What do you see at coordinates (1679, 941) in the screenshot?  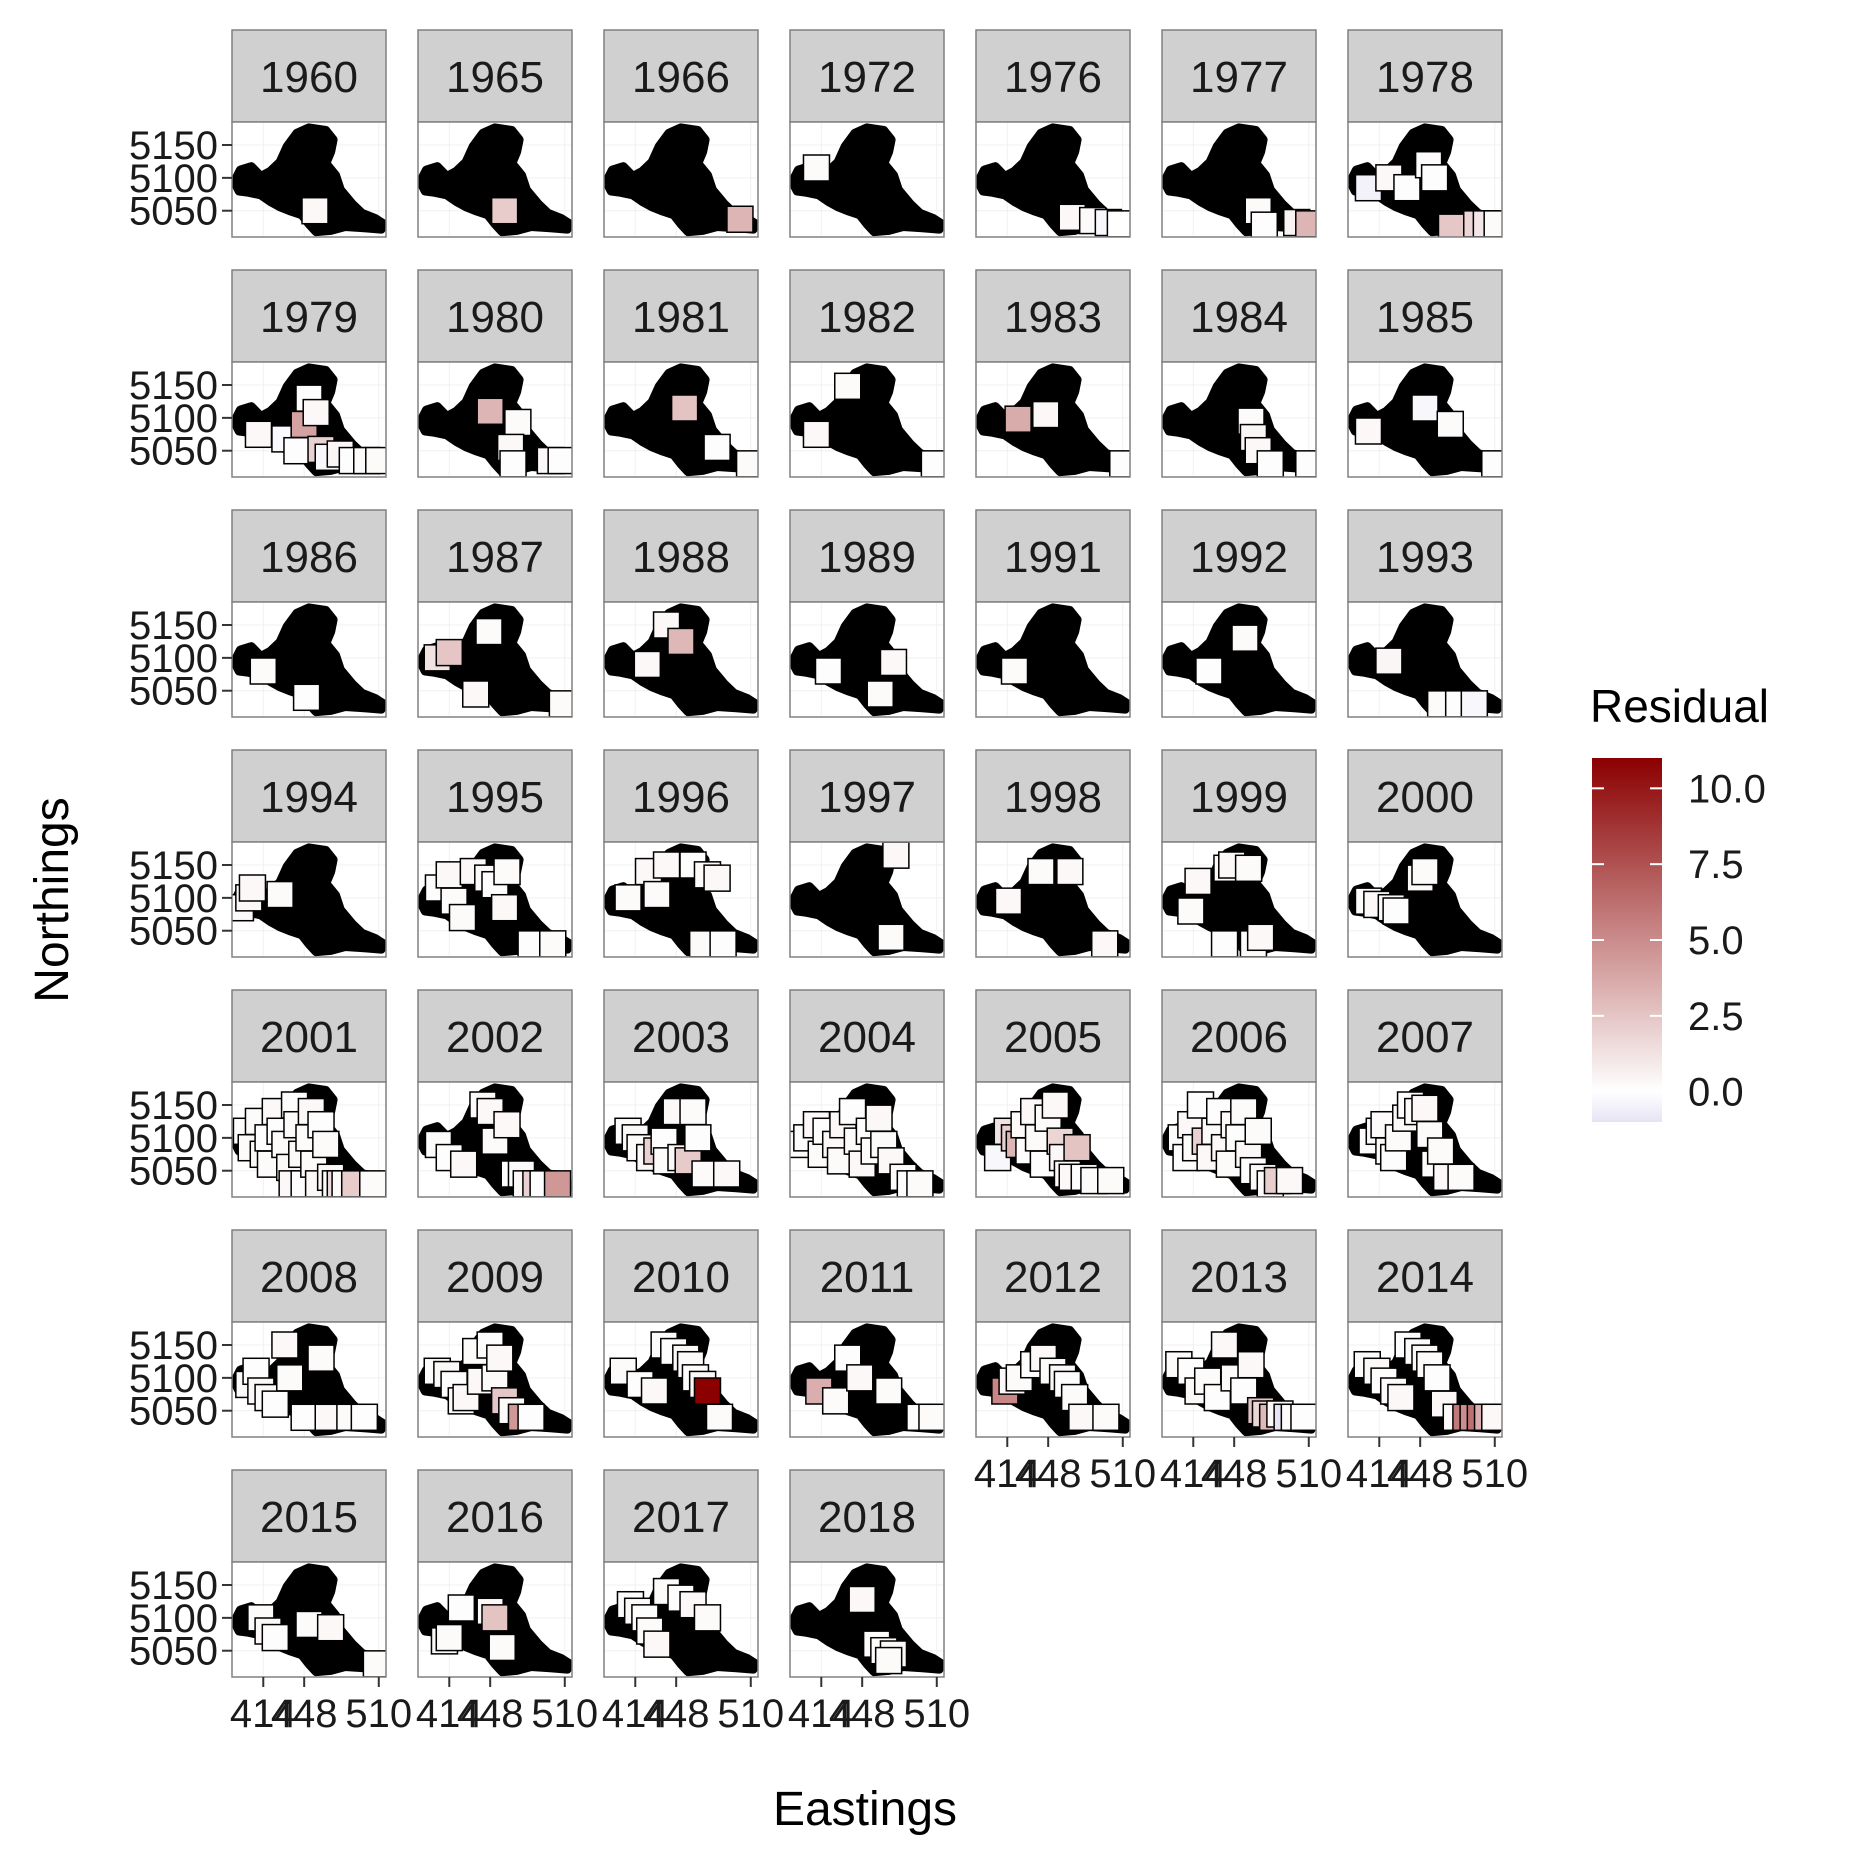 I see `legend-ticks: 10.0 7.5 5.0 2.5 0.0` at bounding box center [1679, 941].